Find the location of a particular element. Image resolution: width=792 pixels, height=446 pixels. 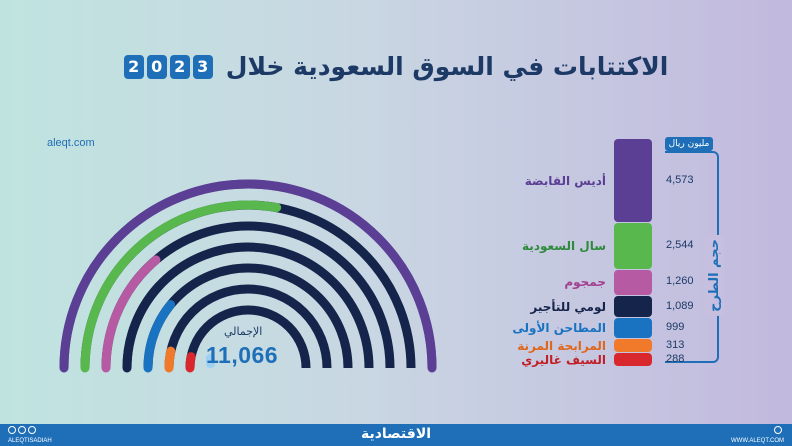

stack-value-label: 313 is located at coordinates (675, 344).